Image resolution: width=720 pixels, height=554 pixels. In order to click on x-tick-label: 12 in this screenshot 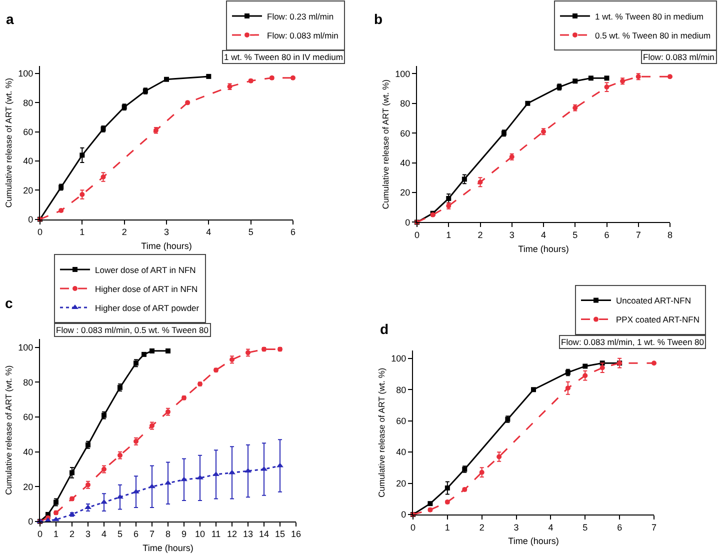, I will do `click(232, 534)`.